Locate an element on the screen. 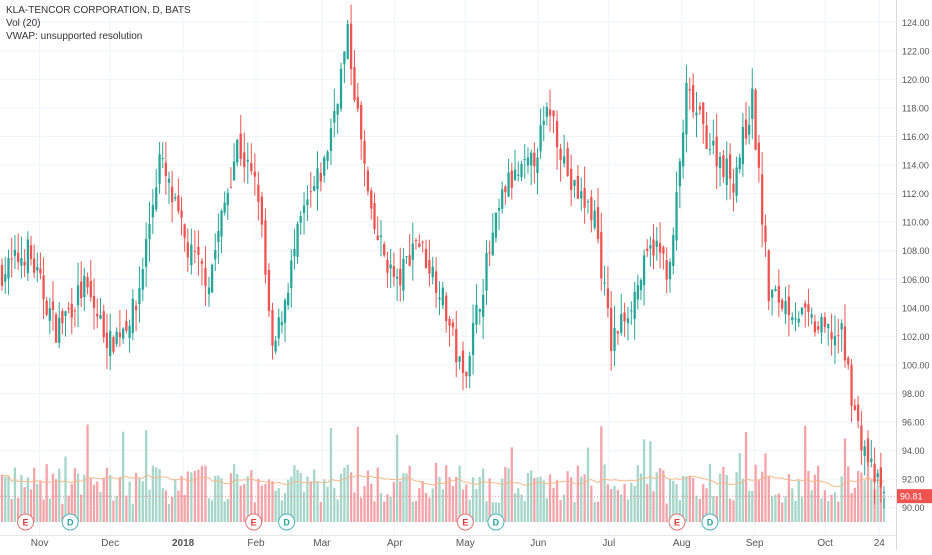  price-tick-label: 108.00 is located at coordinates (916, 251).